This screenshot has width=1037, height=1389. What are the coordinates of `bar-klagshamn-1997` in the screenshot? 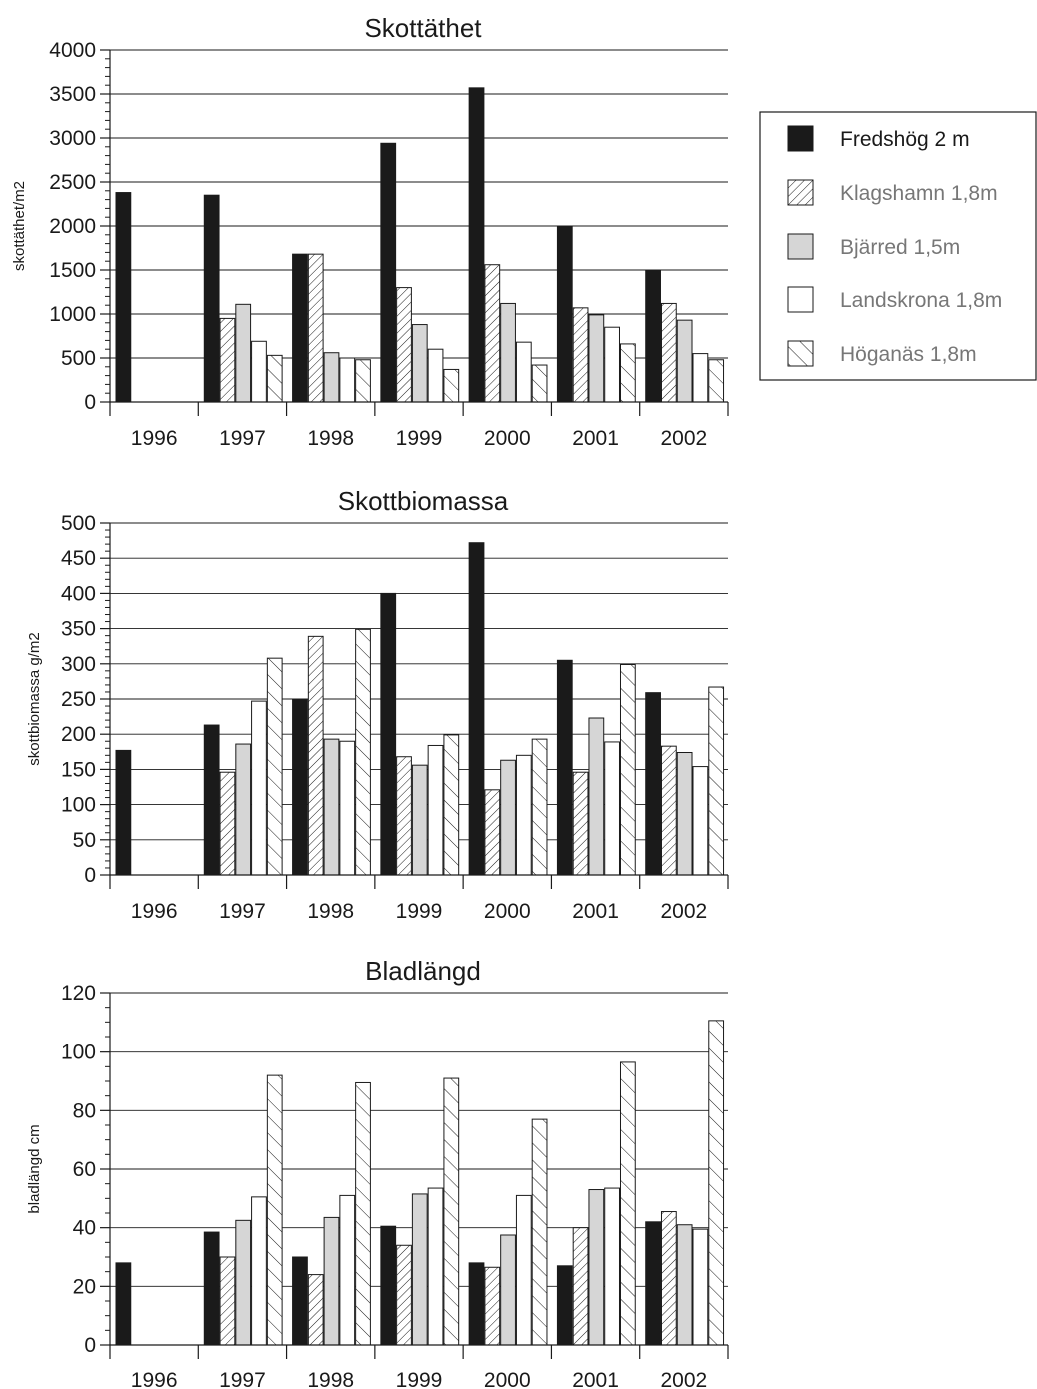 It's located at (227, 1301).